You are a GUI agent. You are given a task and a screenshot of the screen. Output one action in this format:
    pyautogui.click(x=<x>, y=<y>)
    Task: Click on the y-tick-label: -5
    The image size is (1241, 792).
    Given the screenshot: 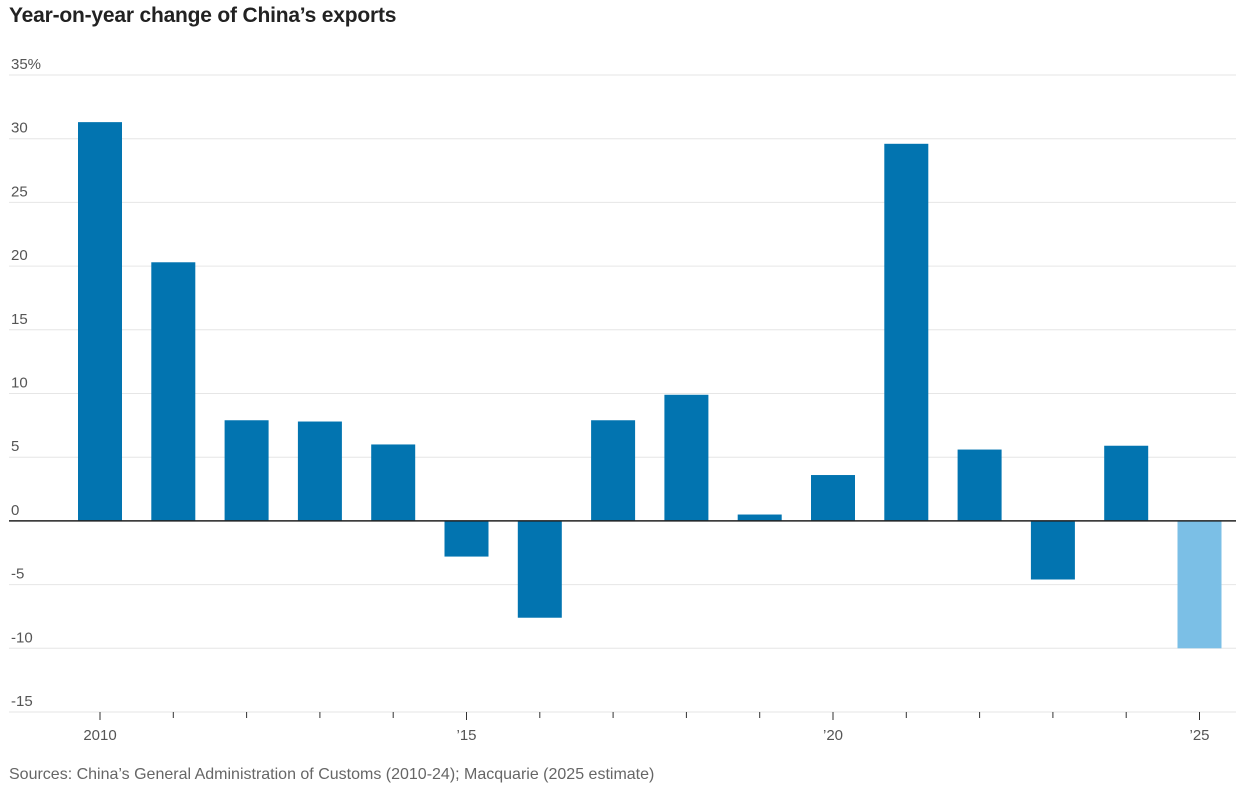 What is the action you would take?
    pyautogui.click(x=17, y=574)
    